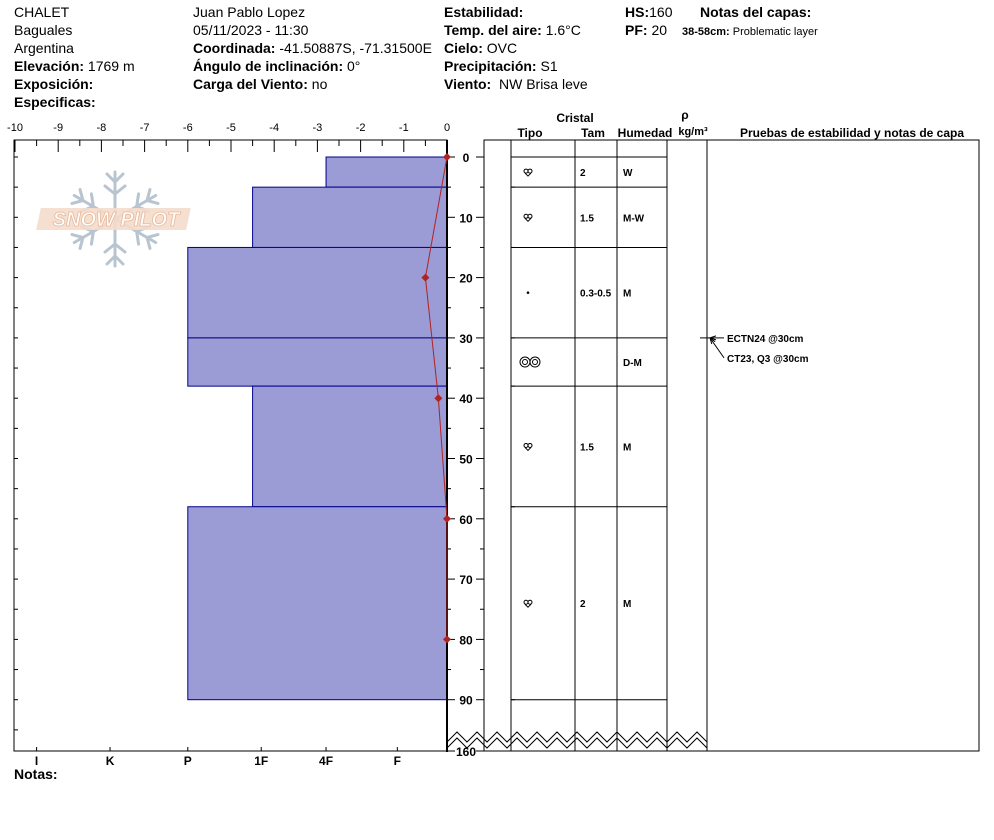 The width and height of the screenshot is (994, 840). I want to click on layer-note: 38-58cm: Problematic layer, so click(750, 32).